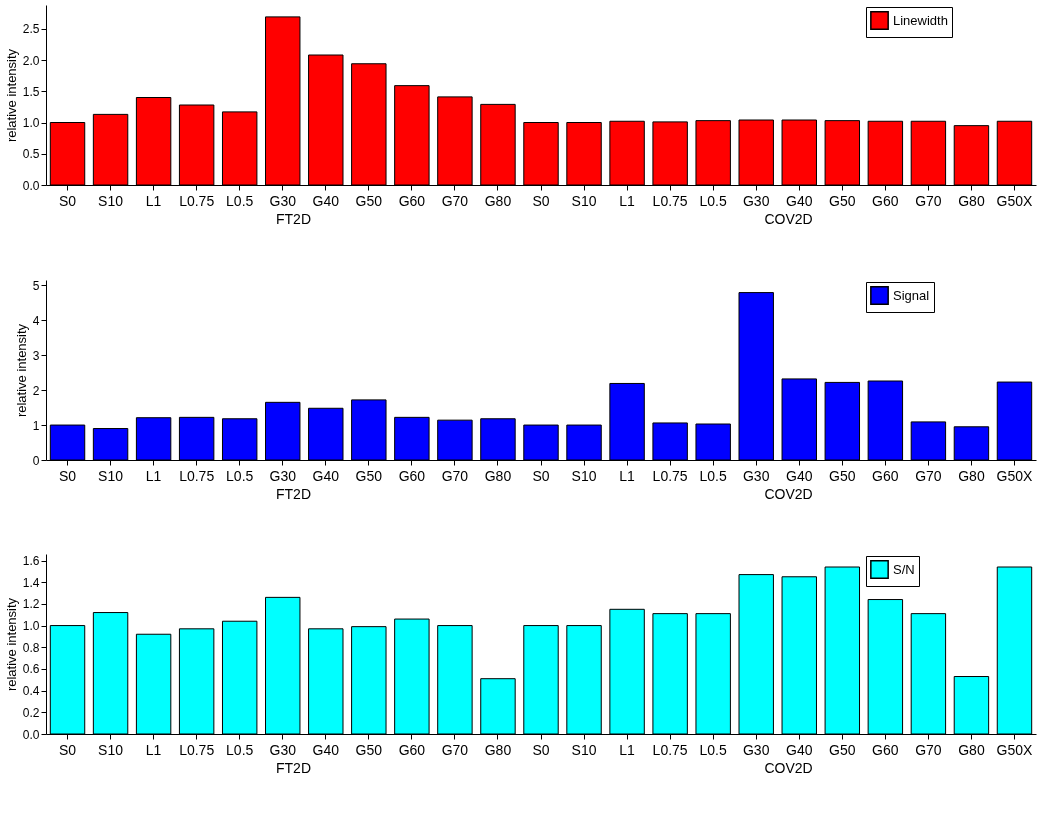  What do you see at coordinates (31, 582) in the screenshot?
I see `y-tick-label: 1.4` at bounding box center [31, 582].